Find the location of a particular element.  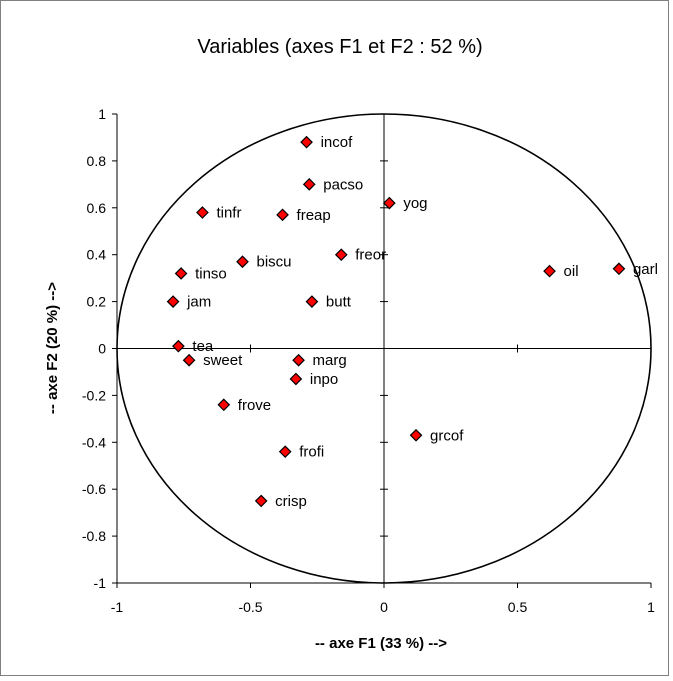

point-label: garl is located at coordinates (645, 269).